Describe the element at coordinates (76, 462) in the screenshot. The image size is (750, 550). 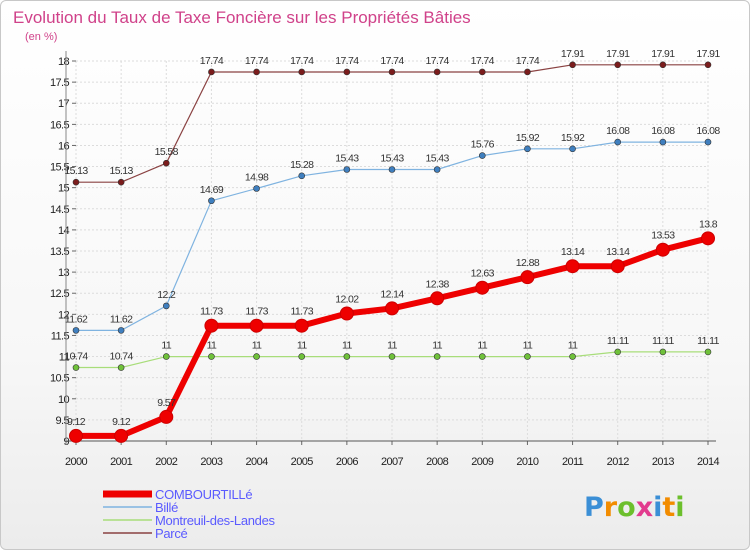
I see `x-tick-label: 2000` at that location.